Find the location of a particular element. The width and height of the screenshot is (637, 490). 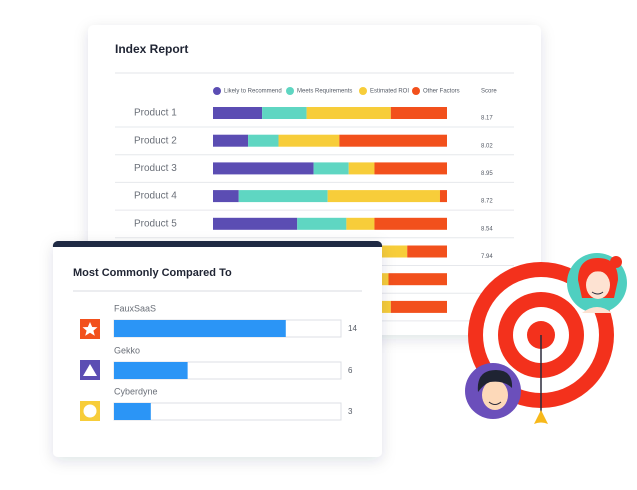

y-tick-label: Cyberdyne is located at coordinates (136, 391).